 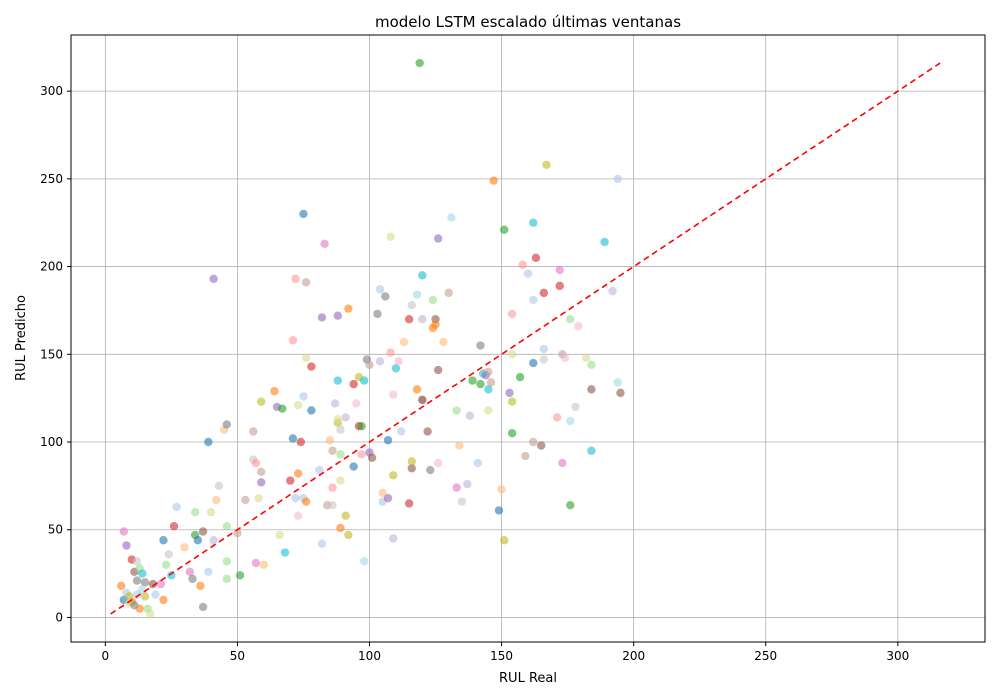 I want to click on x-tick-label: 0, so click(x=106, y=656).